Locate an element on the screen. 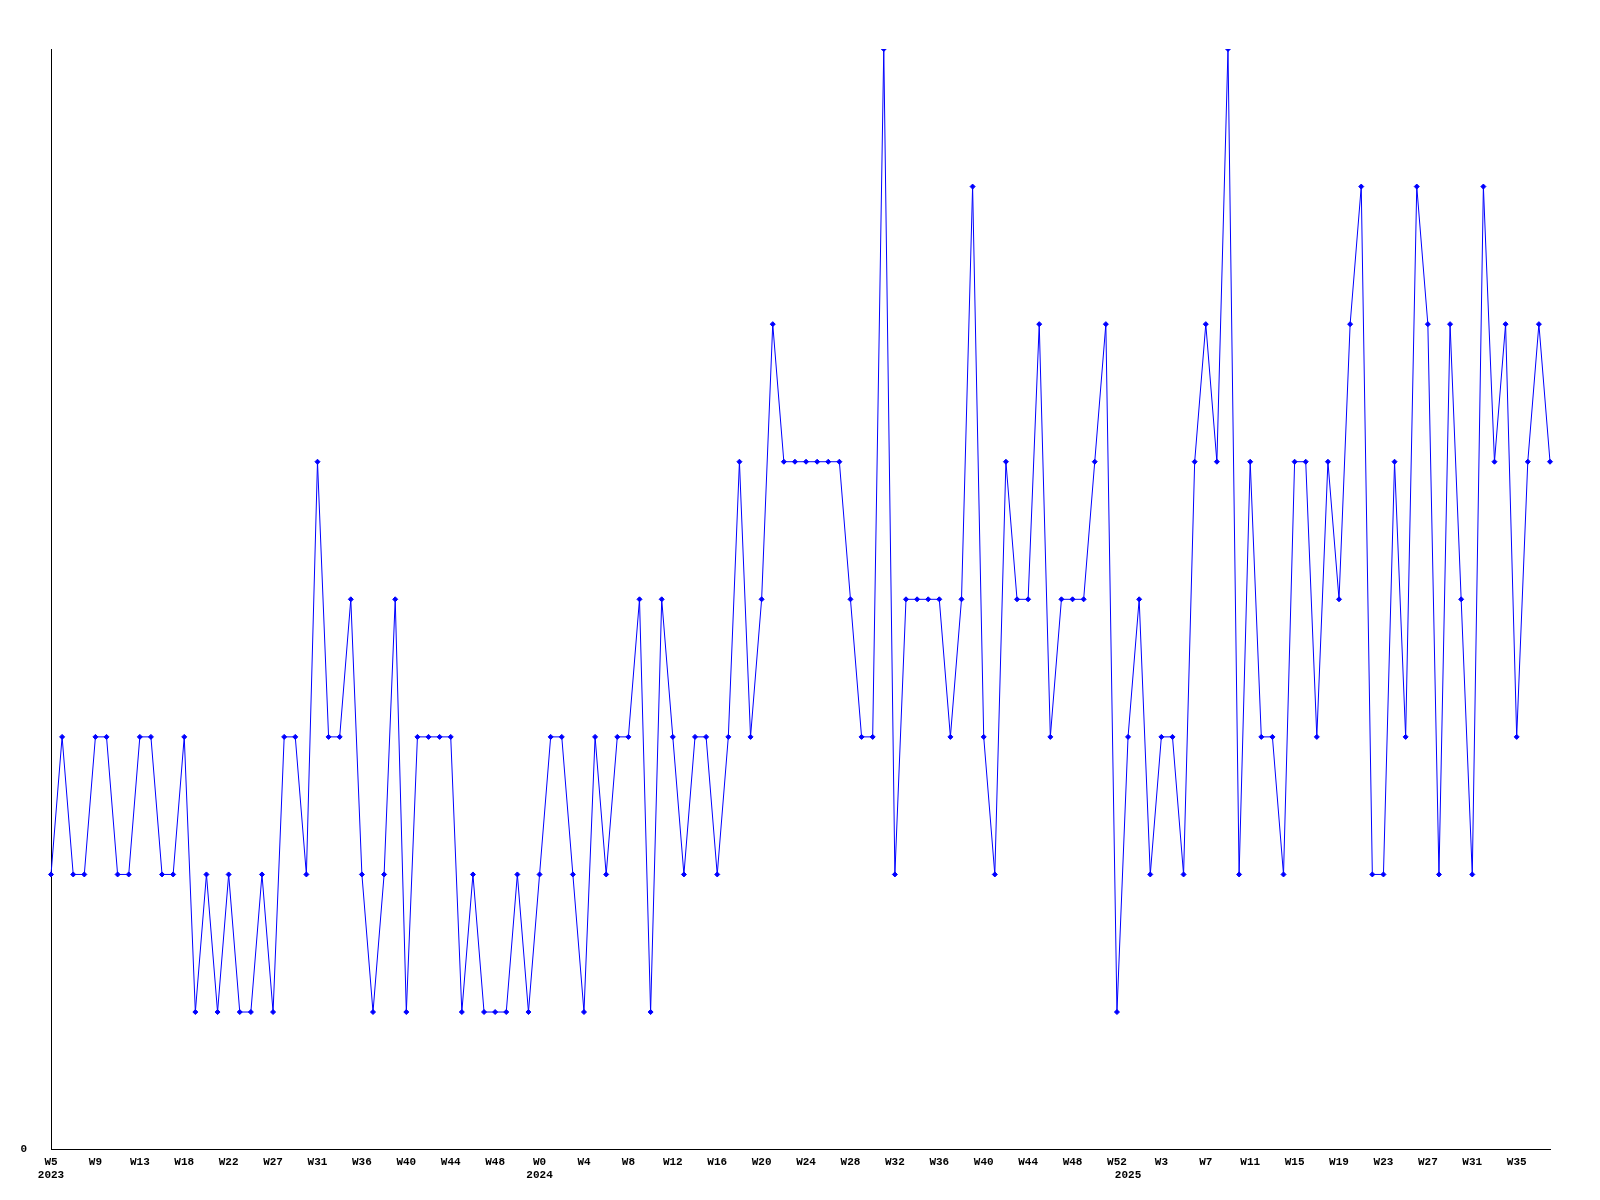  x-tick-label: W23 is located at coordinates (1383, 1161).